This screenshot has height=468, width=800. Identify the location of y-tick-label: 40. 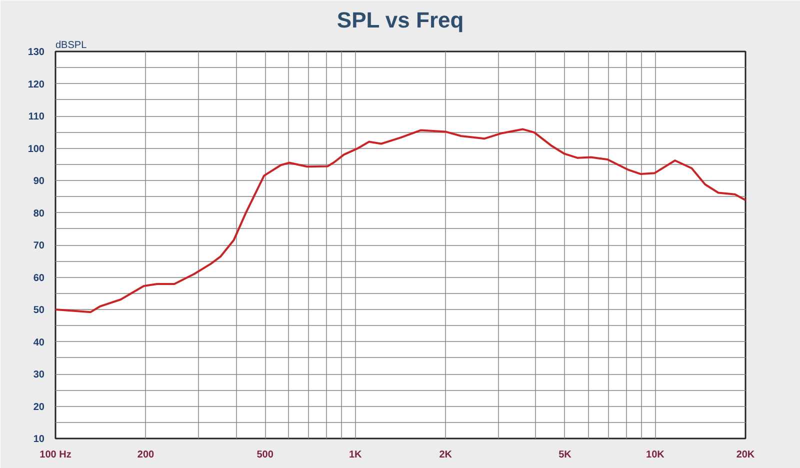
(39, 342).